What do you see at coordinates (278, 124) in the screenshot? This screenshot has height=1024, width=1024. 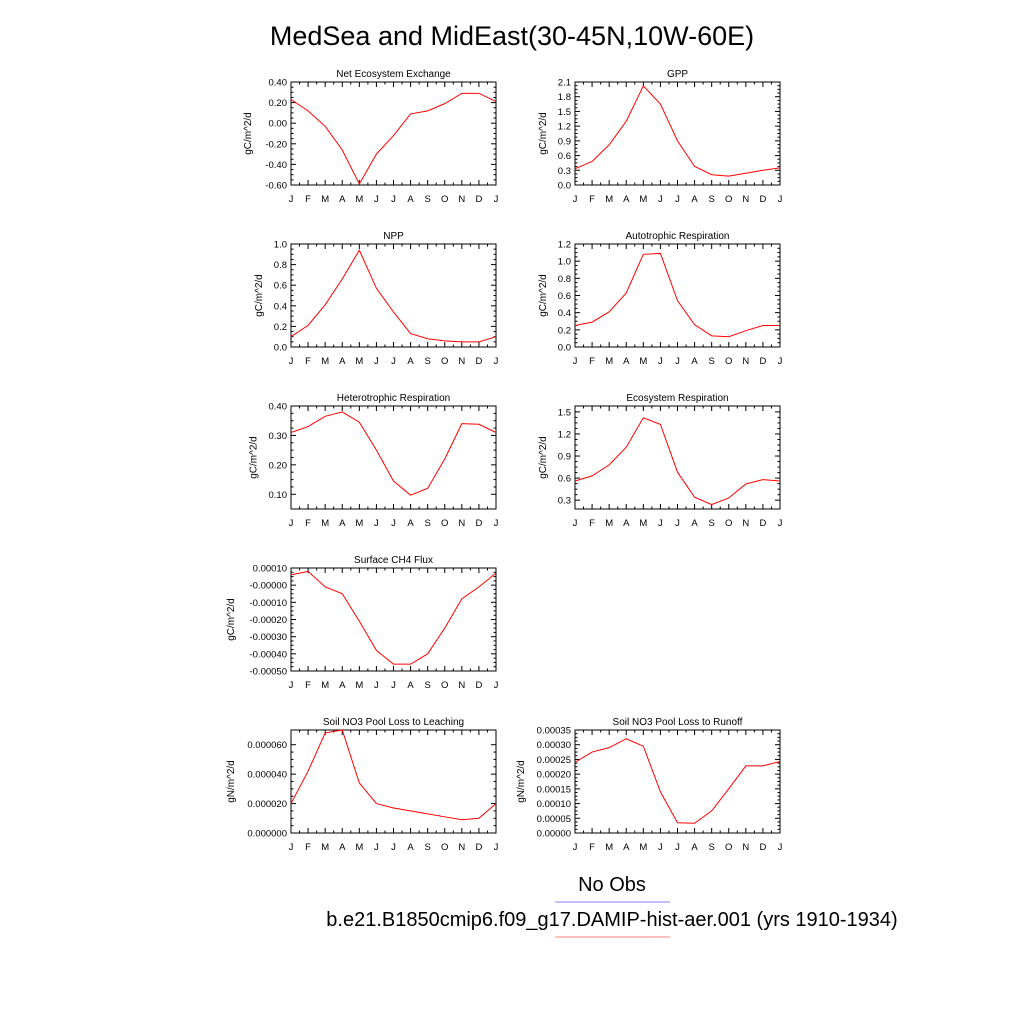 I see `y-tick-label: 0.00` at bounding box center [278, 124].